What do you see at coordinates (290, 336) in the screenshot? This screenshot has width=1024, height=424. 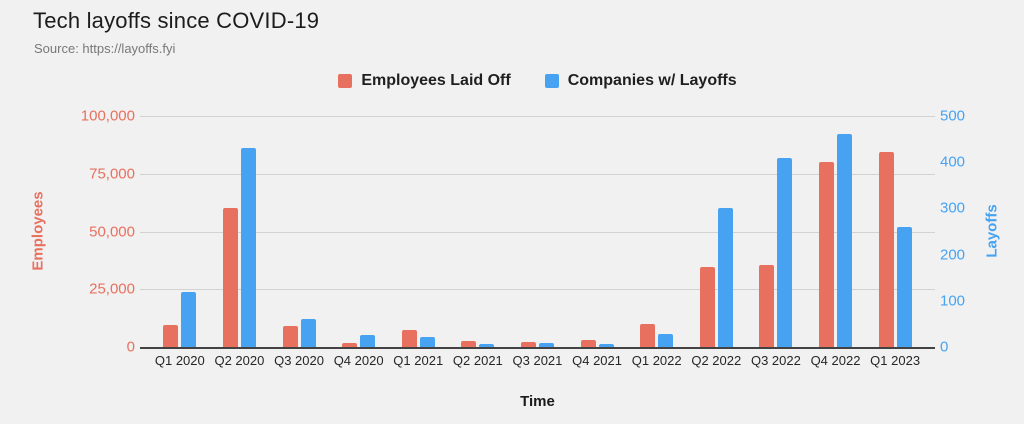 I see `bar-employees-q3-2020` at bounding box center [290, 336].